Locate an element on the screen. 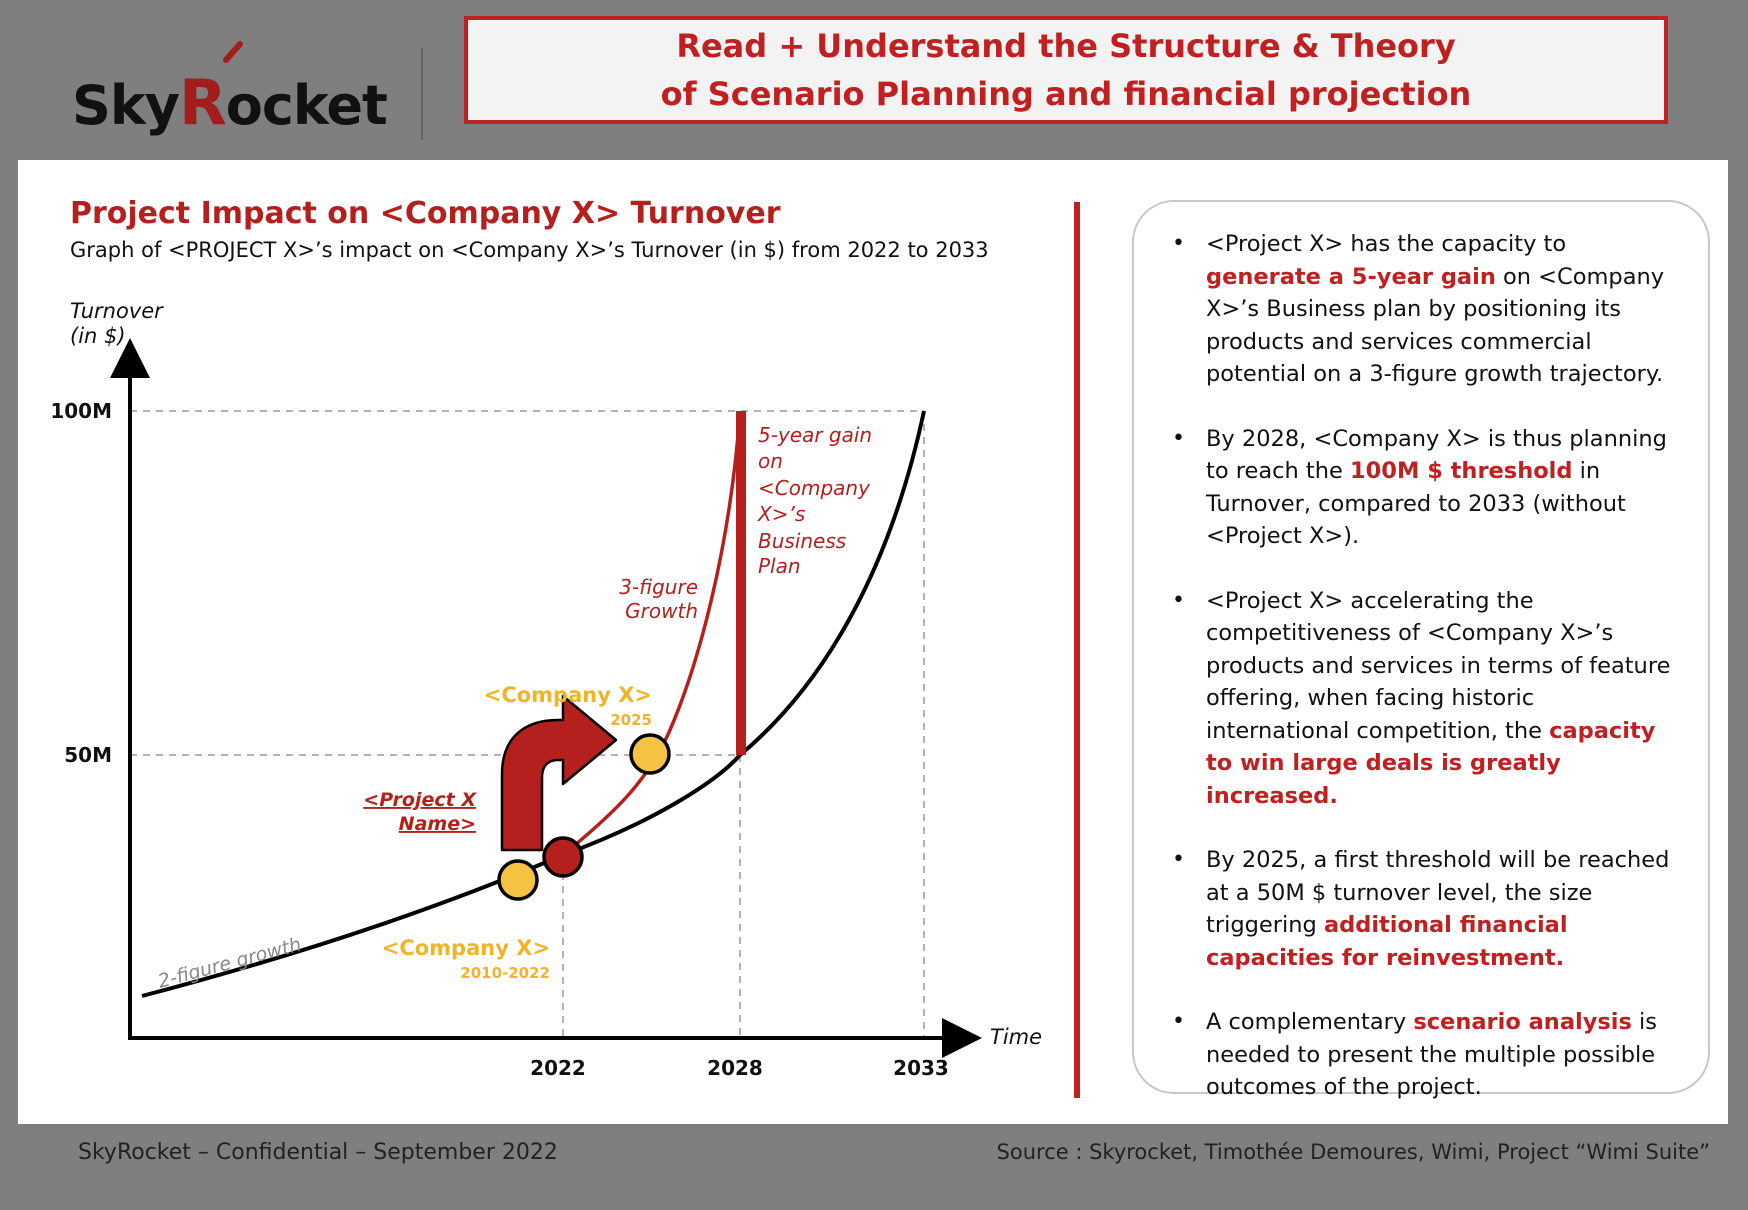  project-name-label-1: <Project X is located at coordinates (420, 800).